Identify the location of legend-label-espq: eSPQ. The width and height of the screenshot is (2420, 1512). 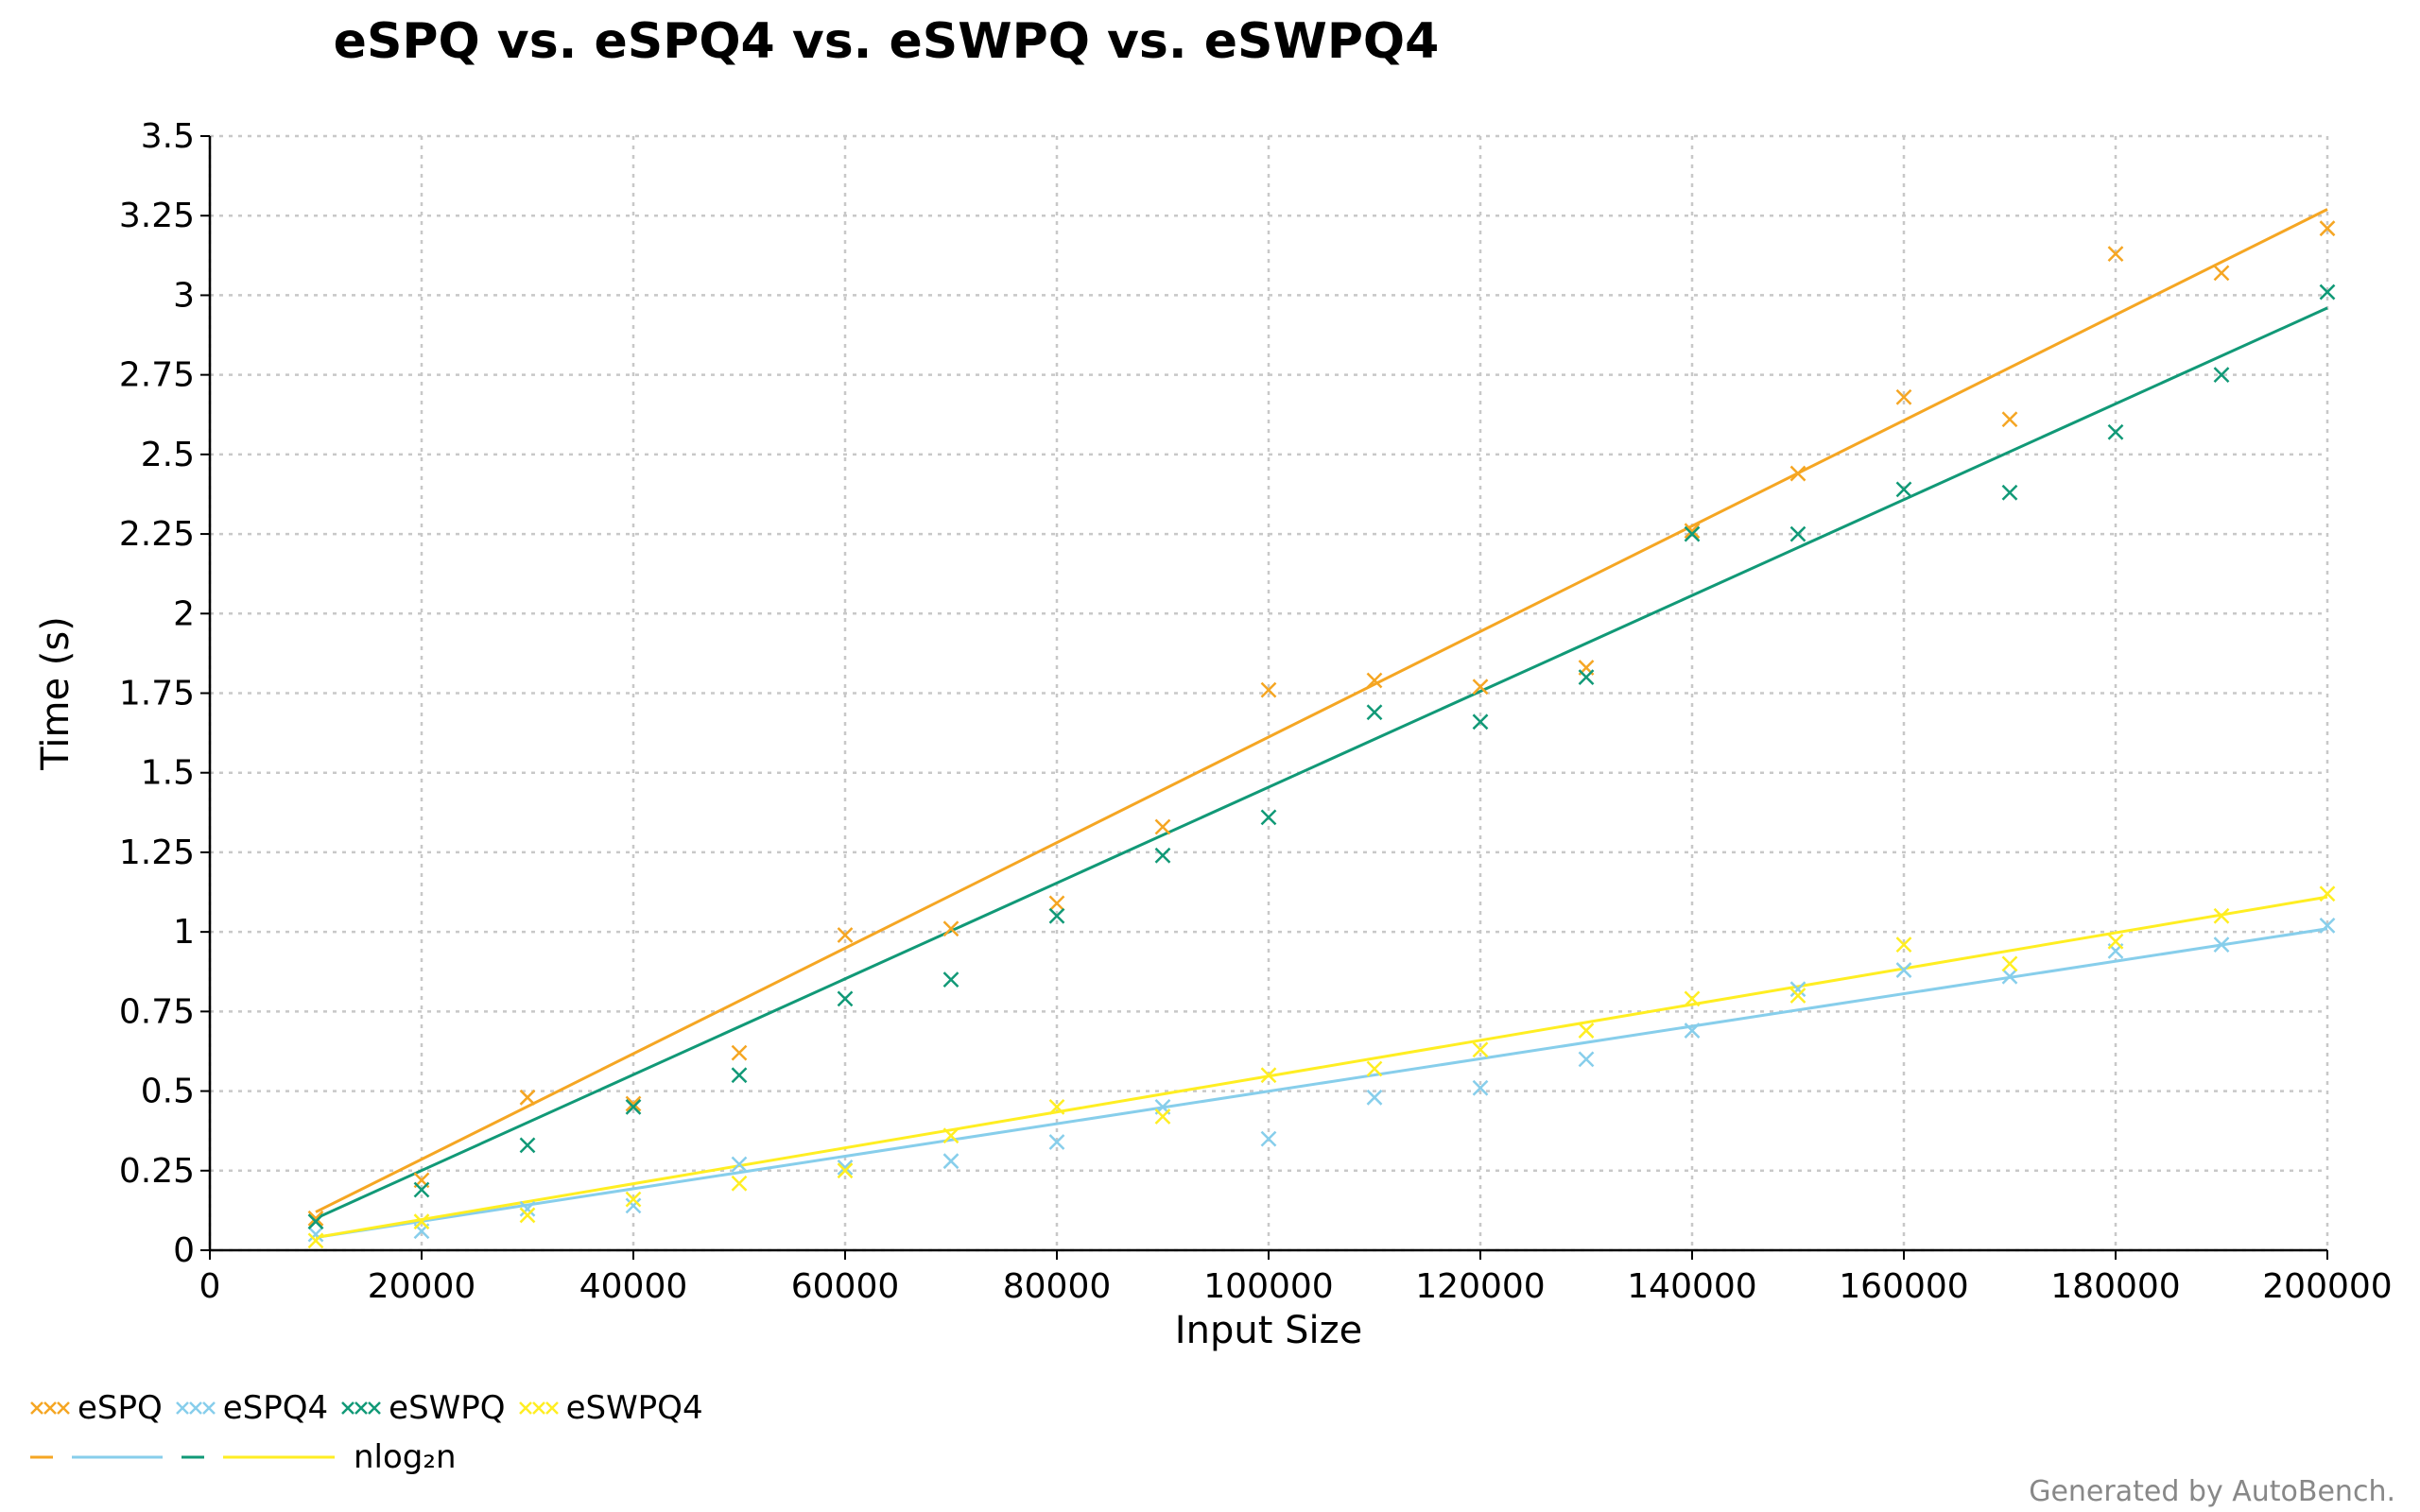
(120, 1408).